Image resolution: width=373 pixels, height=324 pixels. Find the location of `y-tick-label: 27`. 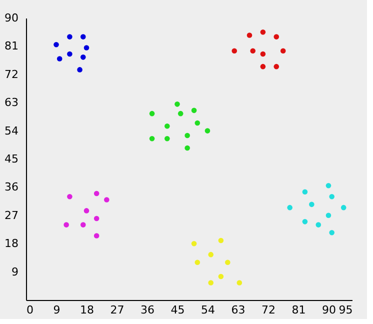

y-tick-label: 27 is located at coordinates (11, 215).